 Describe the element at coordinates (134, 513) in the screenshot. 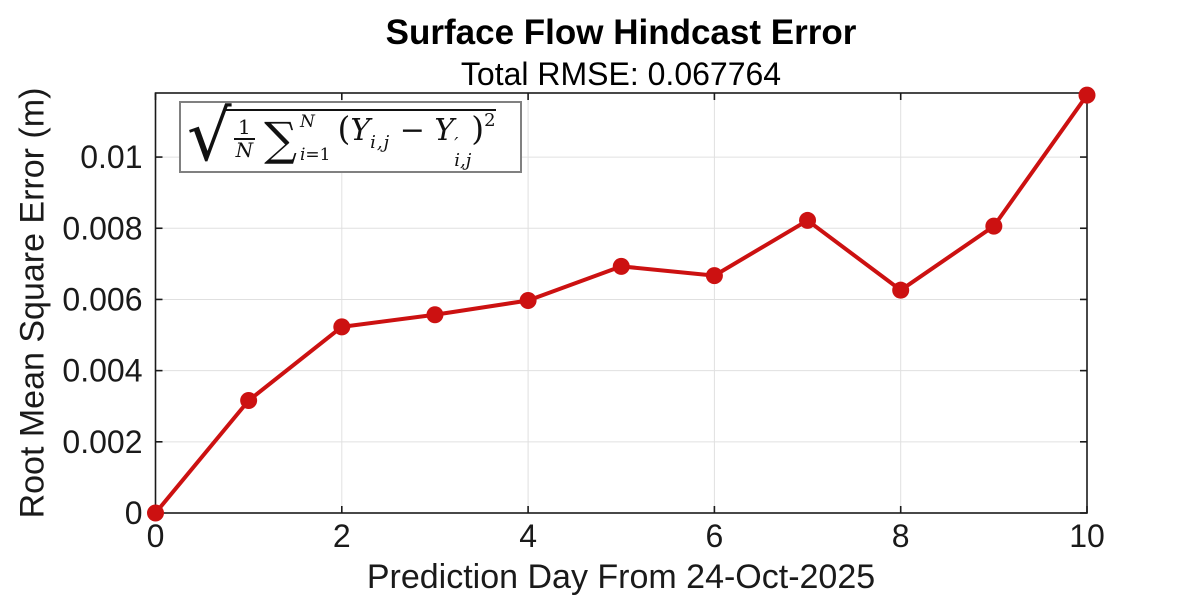

I see `y-tick-label: 0` at that location.